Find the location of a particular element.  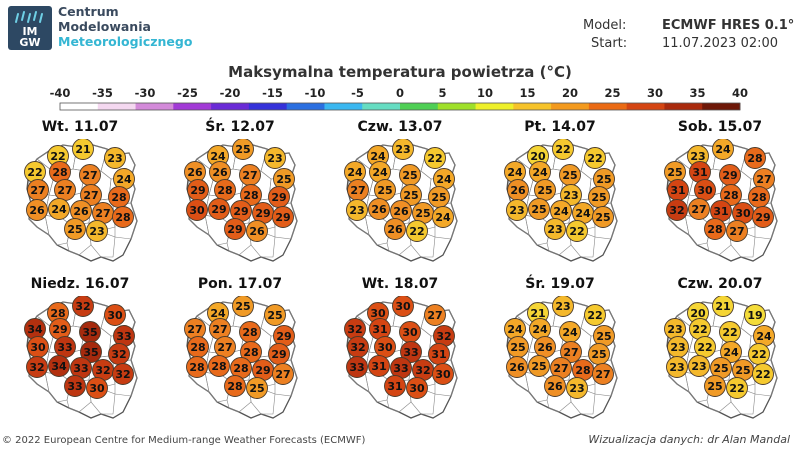

day-label: Pt. 14.07 is located at coordinates (560, 127).